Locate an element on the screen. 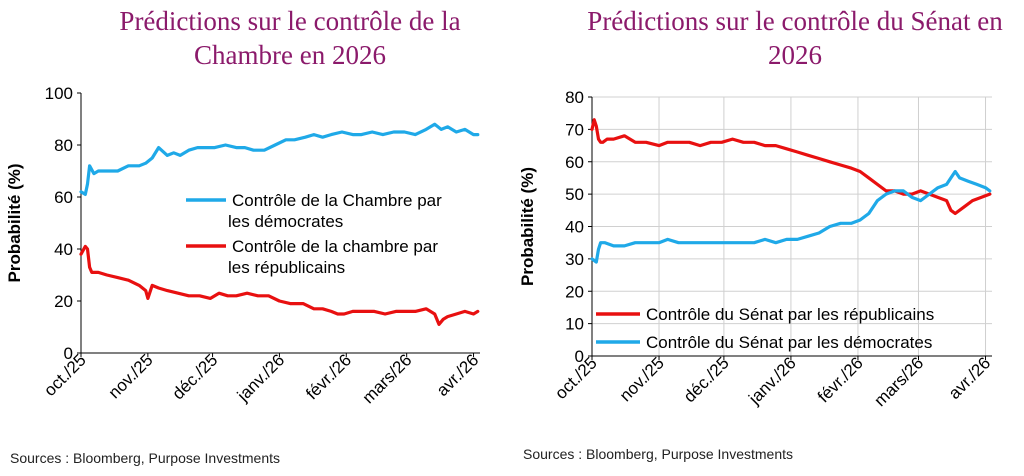 The width and height of the screenshot is (1024, 476). legend-label-1: Contrôle de la Chambre par les démocrates is located at coordinates (335, 211).